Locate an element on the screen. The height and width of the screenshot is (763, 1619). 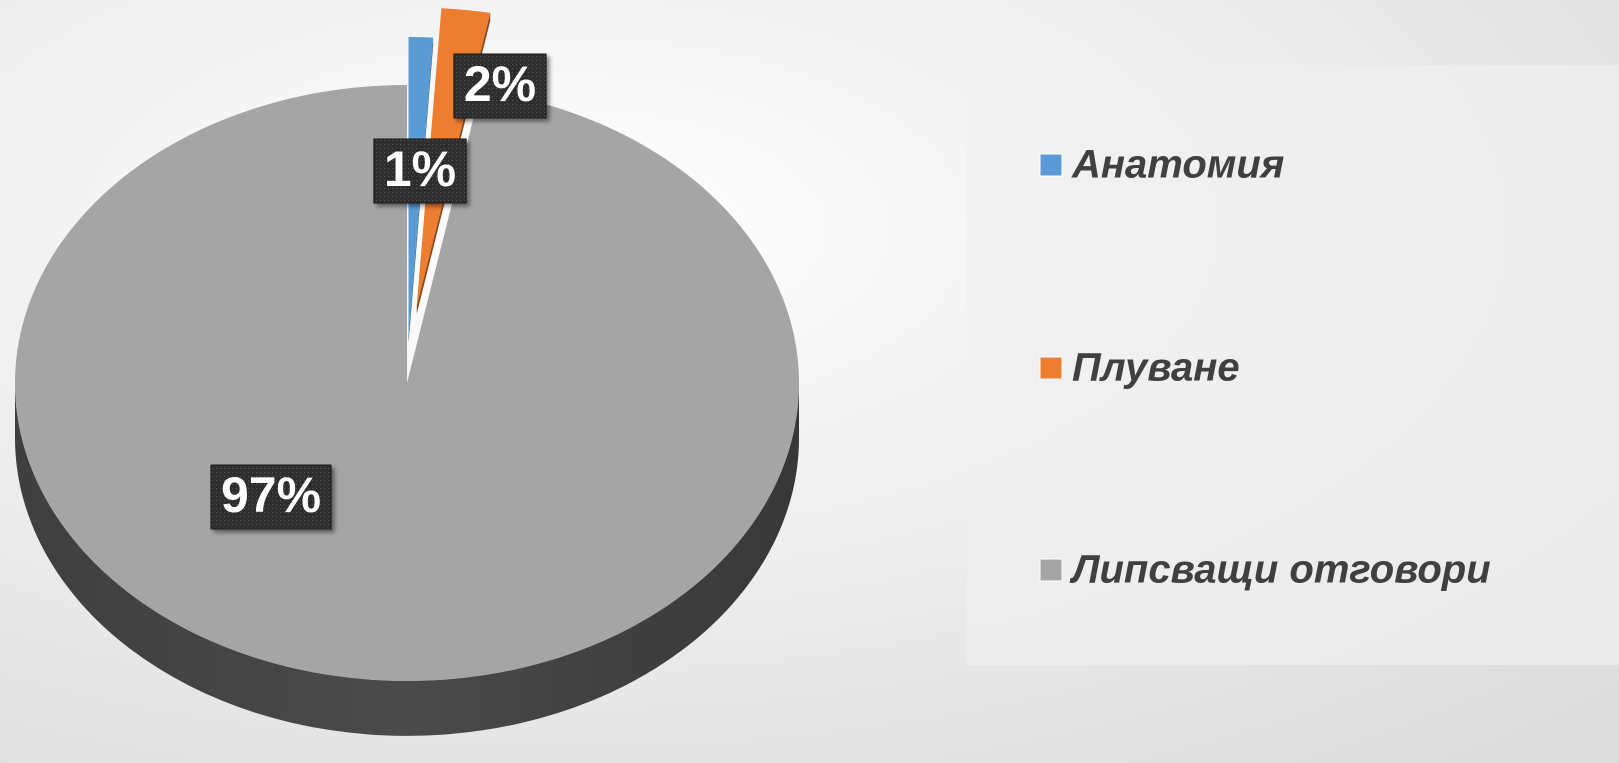
data-label: 2% is located at coordinates (500, 86).